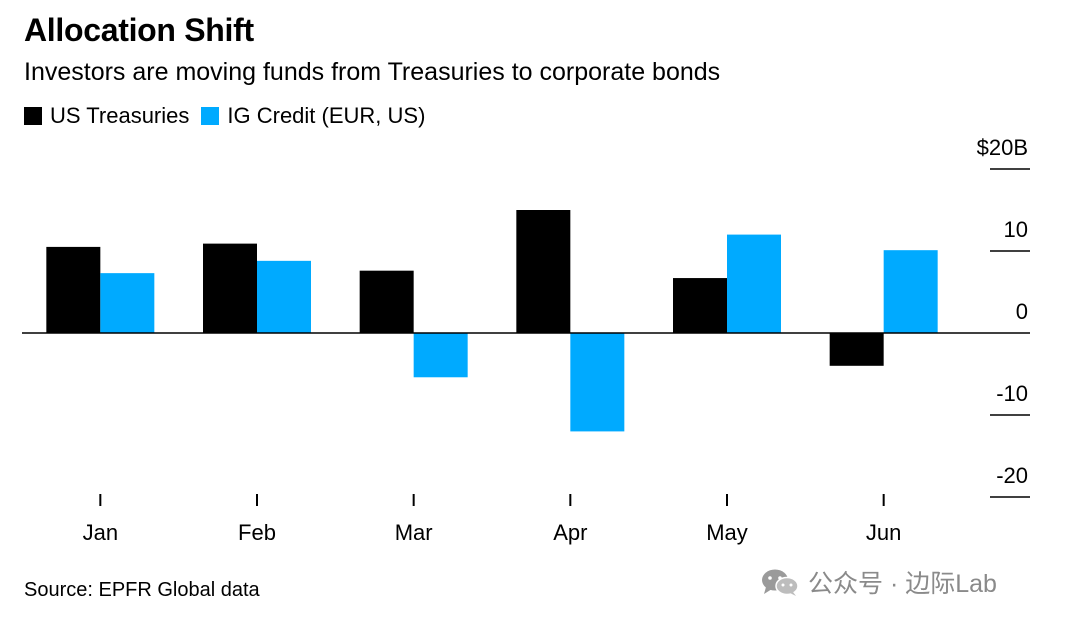  What do you see at coordinates (597, 382) in the screenshot?
I see `bar-ig-credit-apr` at bounding box center [597, 382].